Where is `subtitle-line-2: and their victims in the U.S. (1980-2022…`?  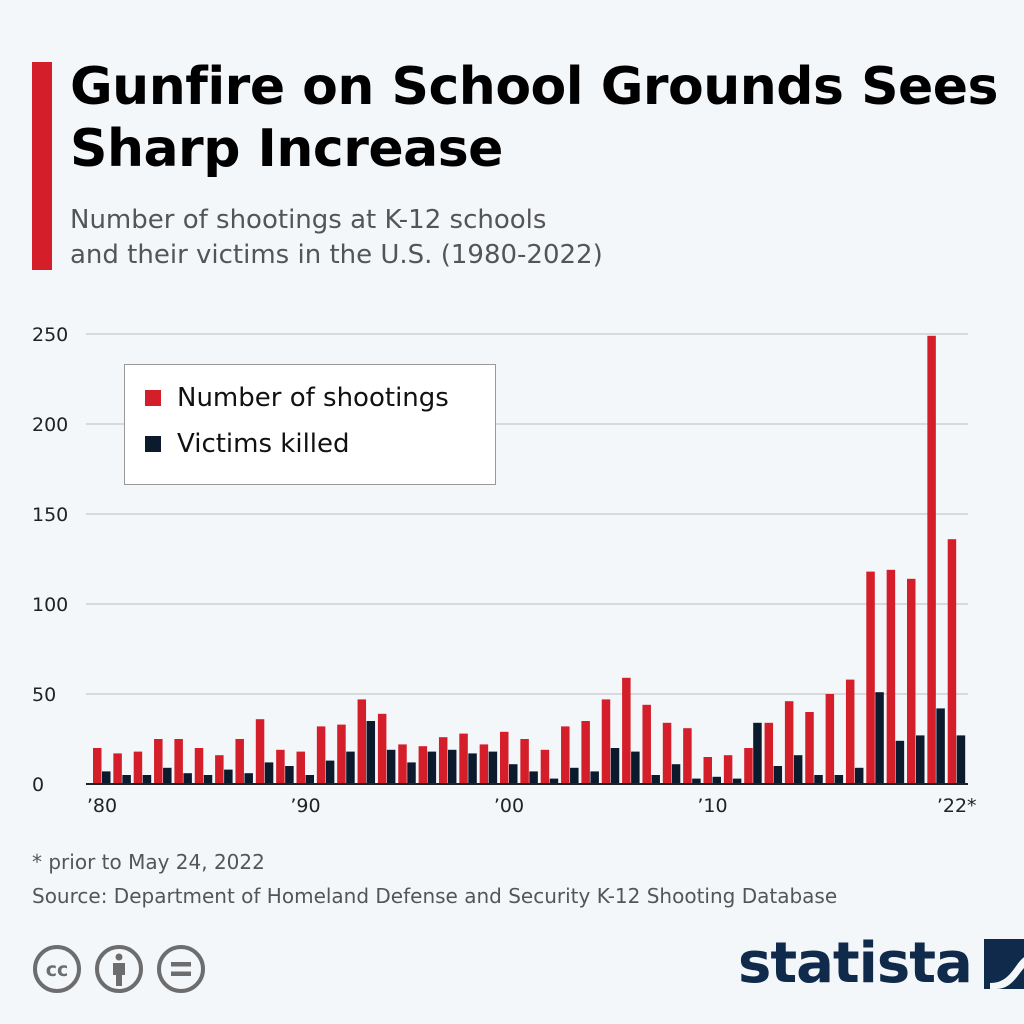
subtitle-line-2: and their victims in the U.S. (1980-2022… is located at coordinates (336, 255).